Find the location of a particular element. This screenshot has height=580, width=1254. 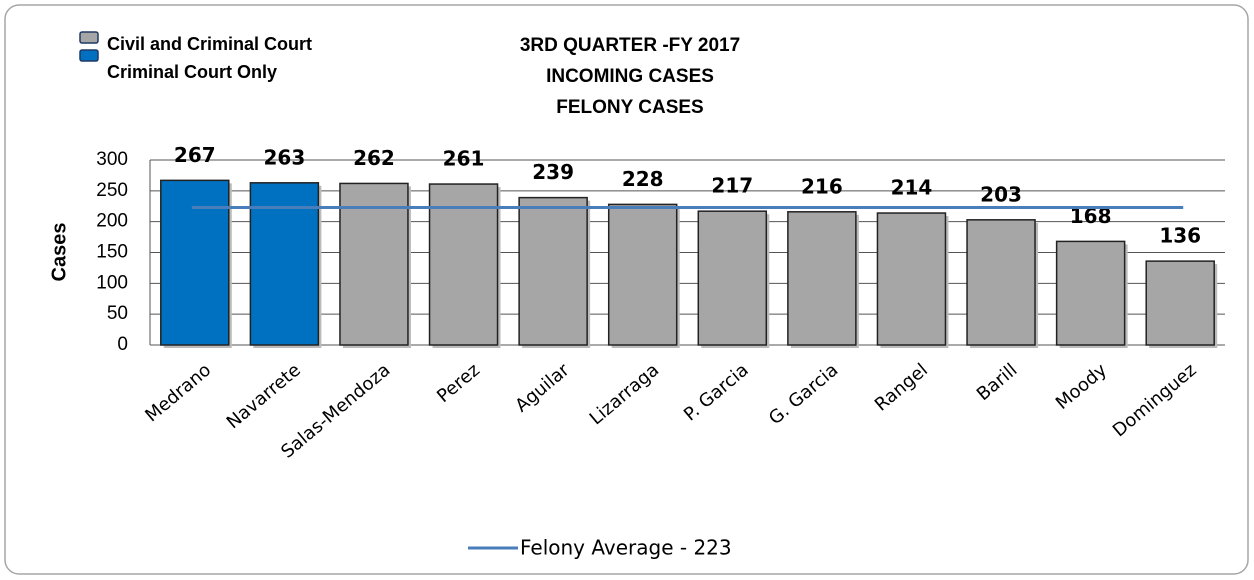

y-tick-label: 0 is located at coordinates (122, 344).